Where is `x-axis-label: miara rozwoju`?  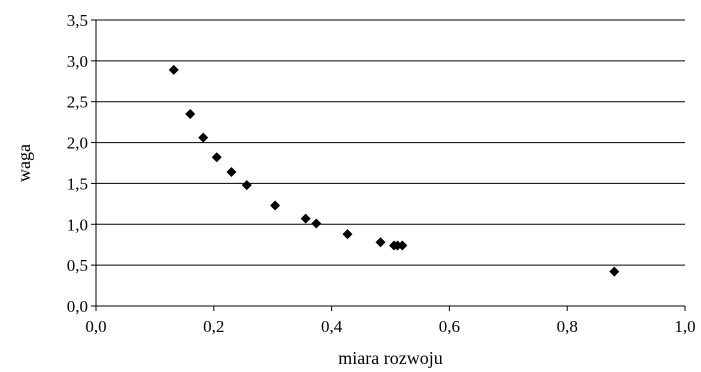 x-axis-label: miara rozwoju is located at coordinates (390, 358).